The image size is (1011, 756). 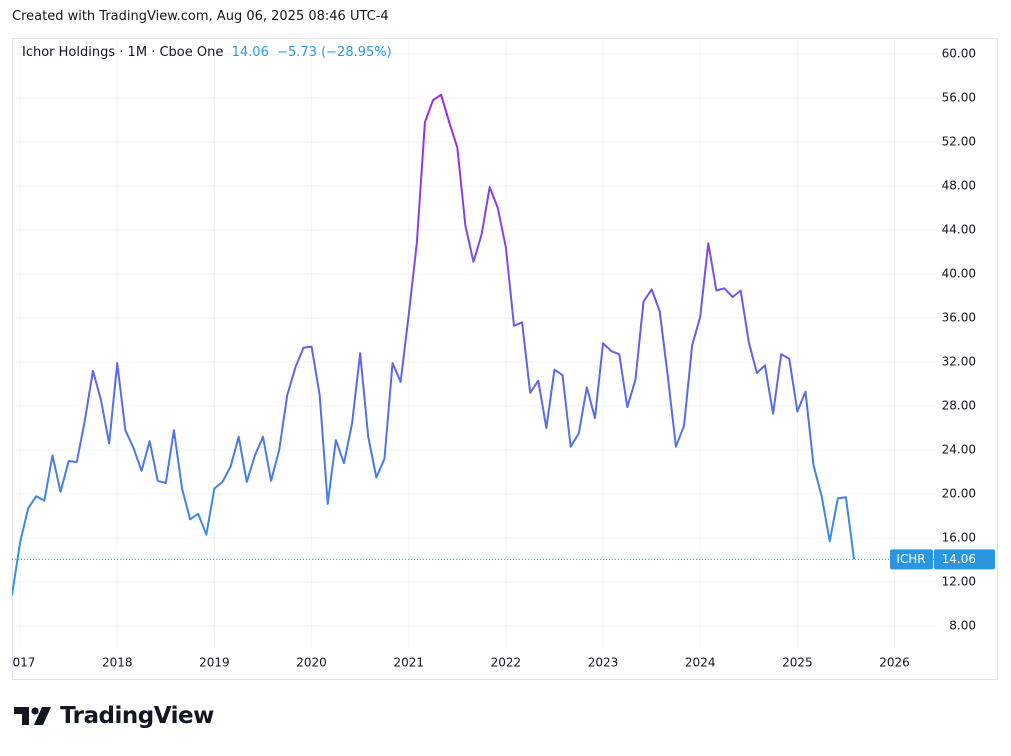 I want to click on x-tick-label: 2017, so click(x=20, y=663).